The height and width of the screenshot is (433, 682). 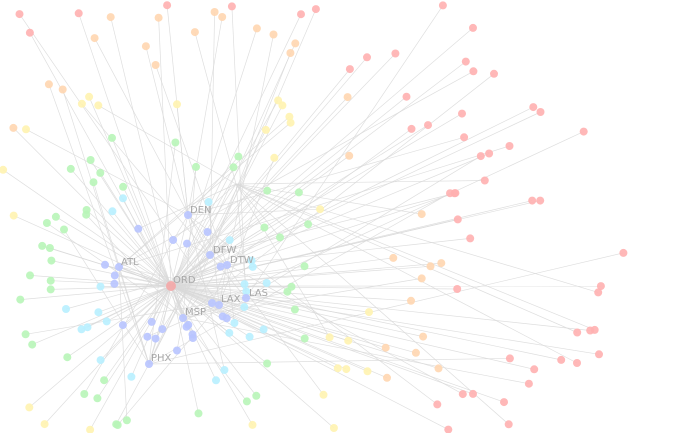 What do you see at coordinates (119, 267) in the screenshot?
I see `hub-node-atl` at bounding box center [119, 267].